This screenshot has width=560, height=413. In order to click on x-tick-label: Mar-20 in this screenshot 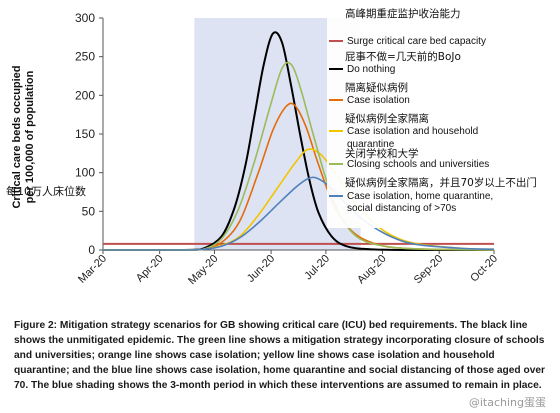, I will do `click(92, 269)`.